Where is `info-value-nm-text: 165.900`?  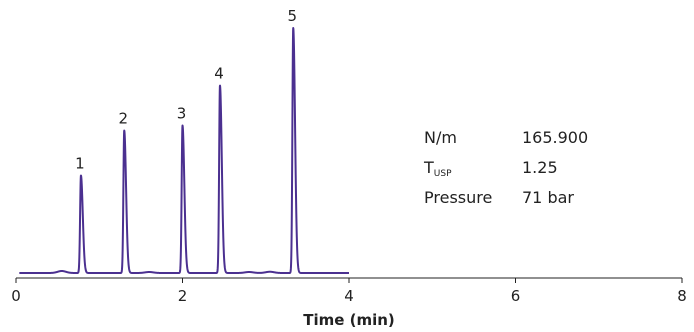
info-value-nm-text: 165.900 is located at coordinates (555, 137).